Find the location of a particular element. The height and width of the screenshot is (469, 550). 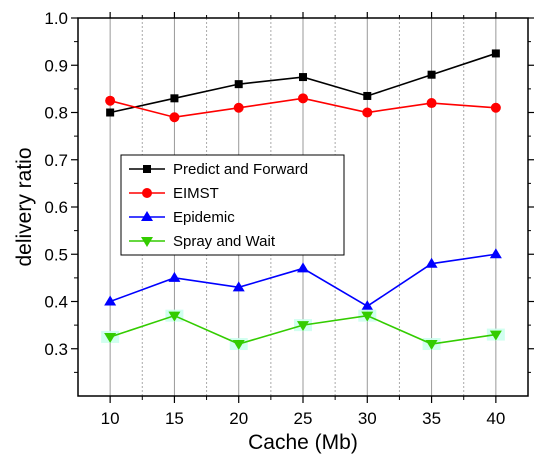

legend-box is located at coordinates (232, 205).